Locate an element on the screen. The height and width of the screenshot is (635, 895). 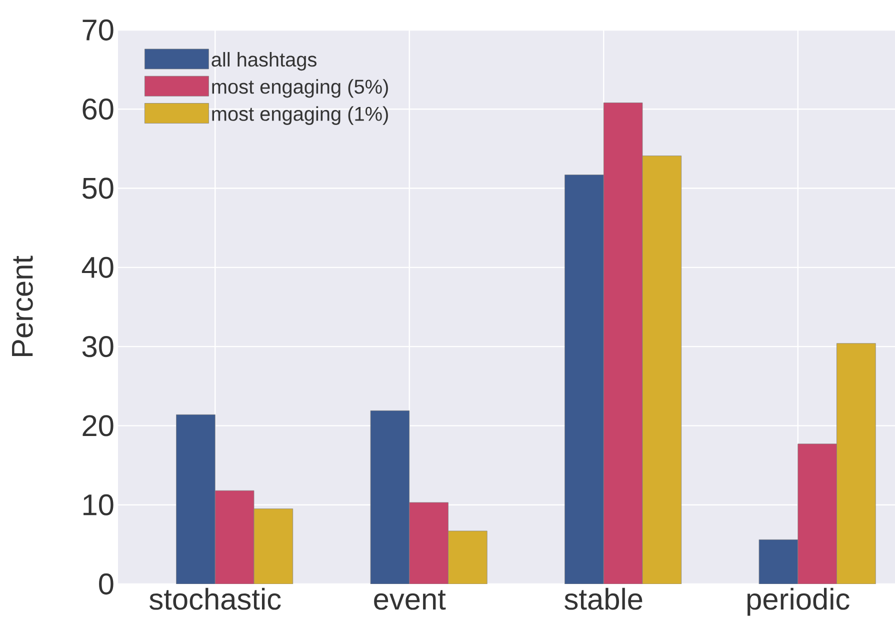
x-tick-label: event is located at coordinates (410, 600).